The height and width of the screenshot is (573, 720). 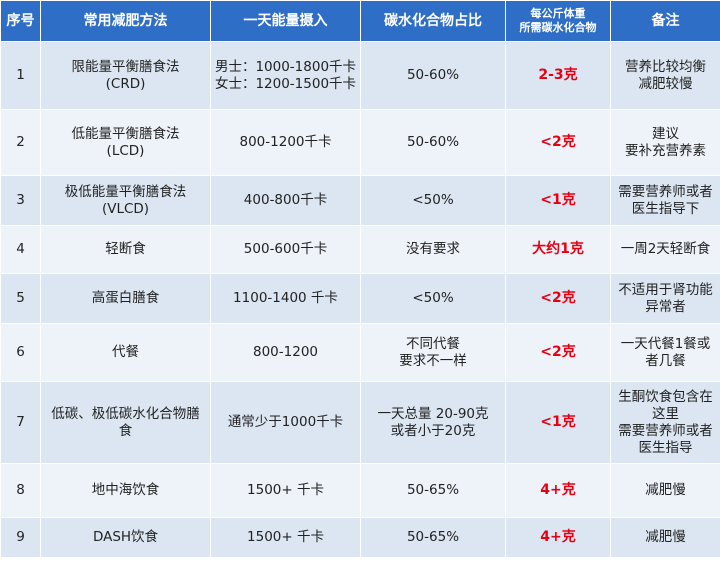 I want to click on header-row: 序号 常用减肥方法 一天能量摄入 碳水化合物占比 每公斤体重 所需碳水化合物 备注, so click(x=360, y=21).